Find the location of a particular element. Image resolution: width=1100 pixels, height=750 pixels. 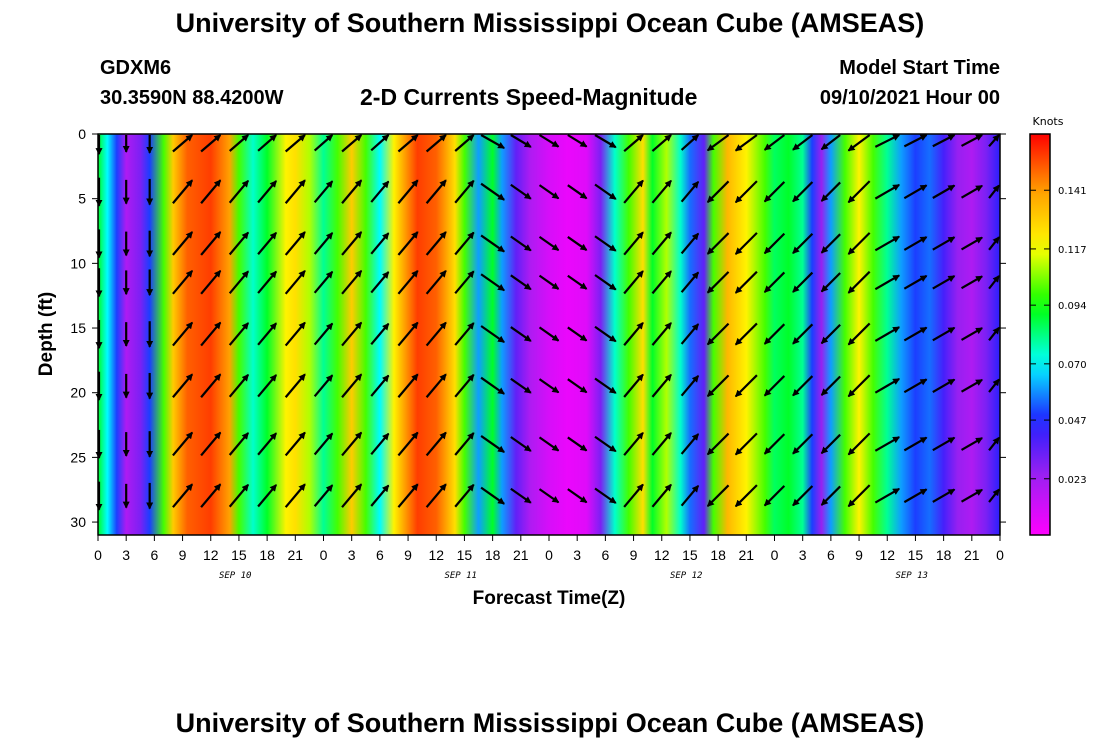

model-start-label: Model Start Time is located at coordinates (919, 68).